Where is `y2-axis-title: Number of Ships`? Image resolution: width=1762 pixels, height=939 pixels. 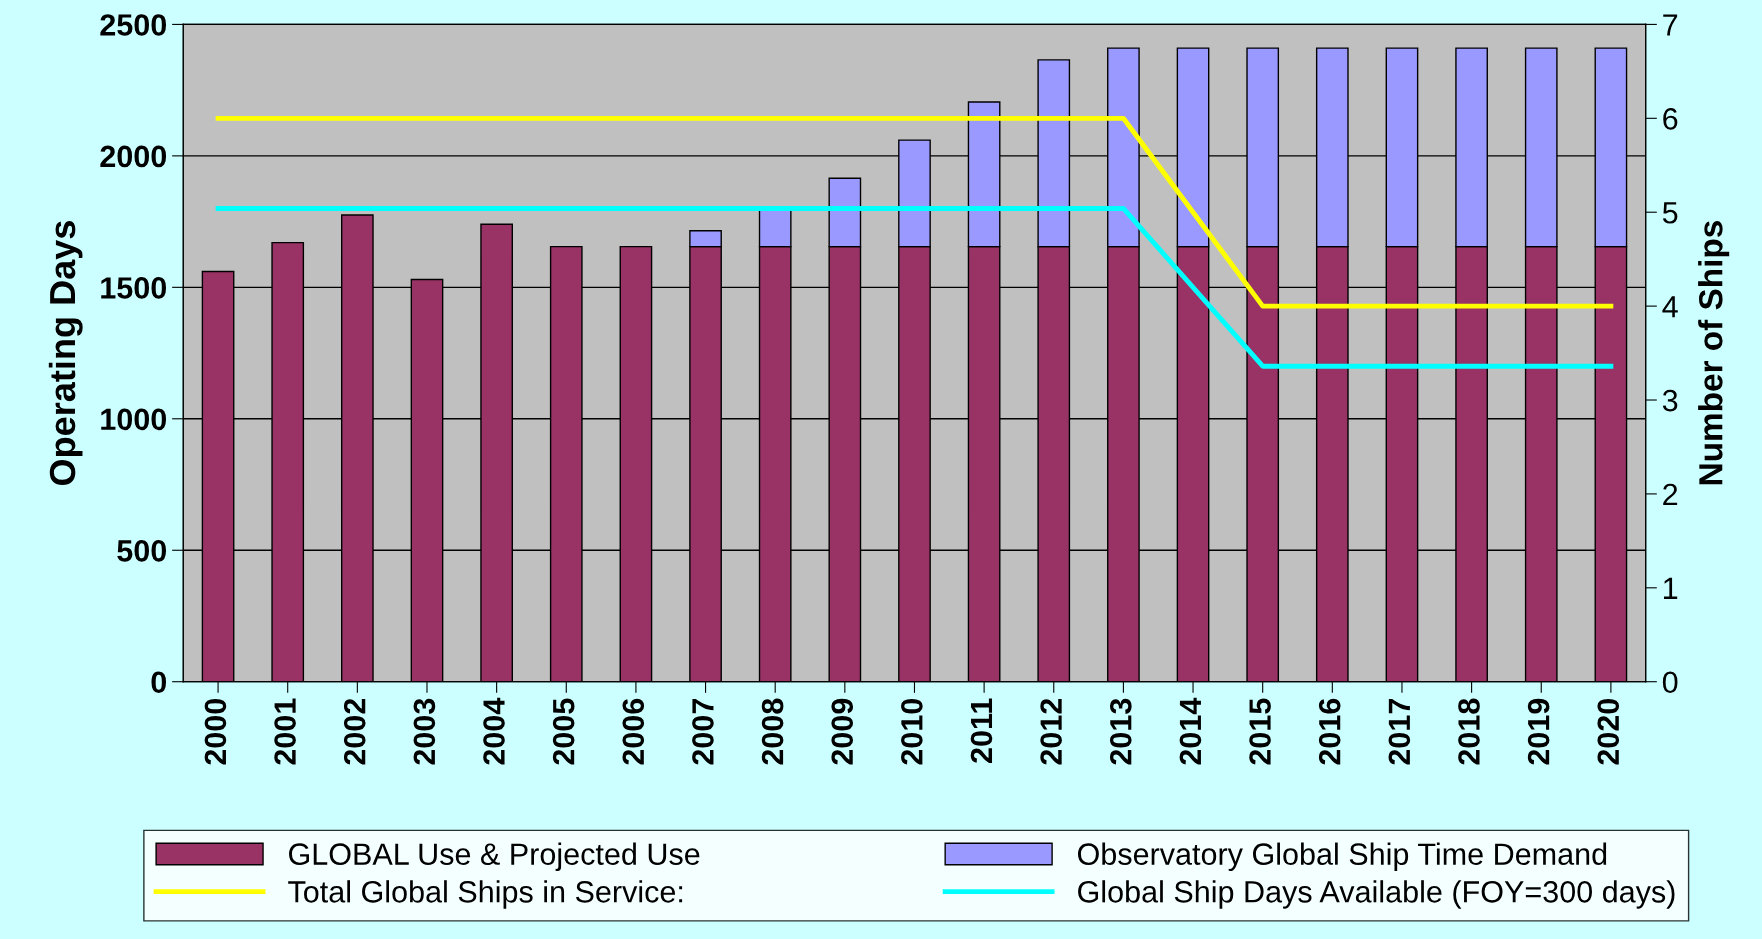 y2-axis-title: Number of Ships is located at coordinates (1714, 353).